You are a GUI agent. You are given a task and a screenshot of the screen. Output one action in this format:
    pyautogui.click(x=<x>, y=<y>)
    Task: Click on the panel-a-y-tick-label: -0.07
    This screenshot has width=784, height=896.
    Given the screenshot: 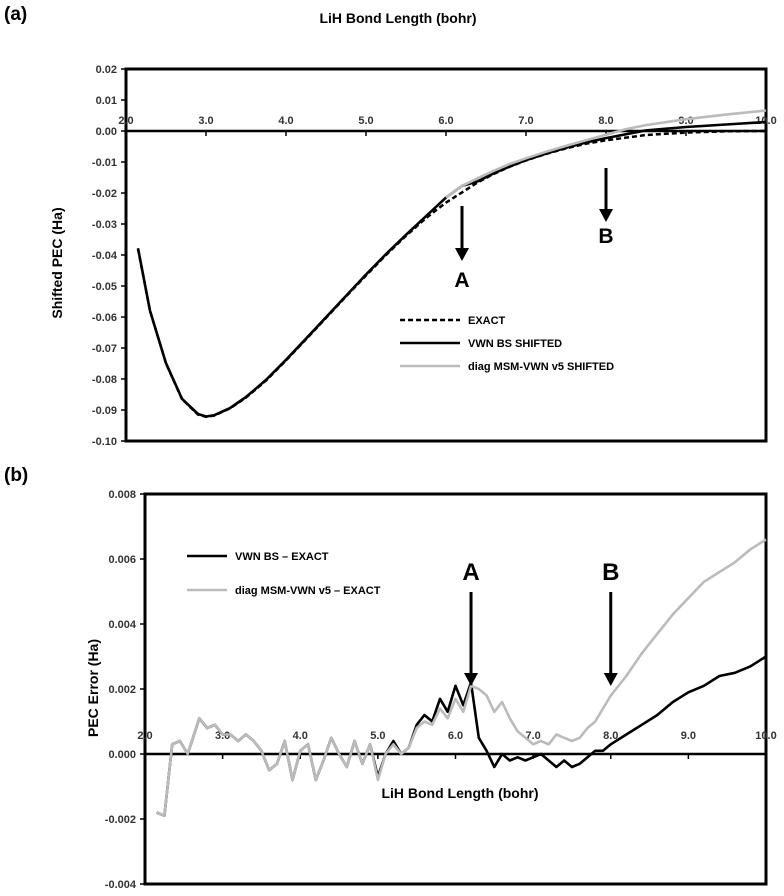 What is the action you would take?
    pyautogui.click(x=104, y=349)
    